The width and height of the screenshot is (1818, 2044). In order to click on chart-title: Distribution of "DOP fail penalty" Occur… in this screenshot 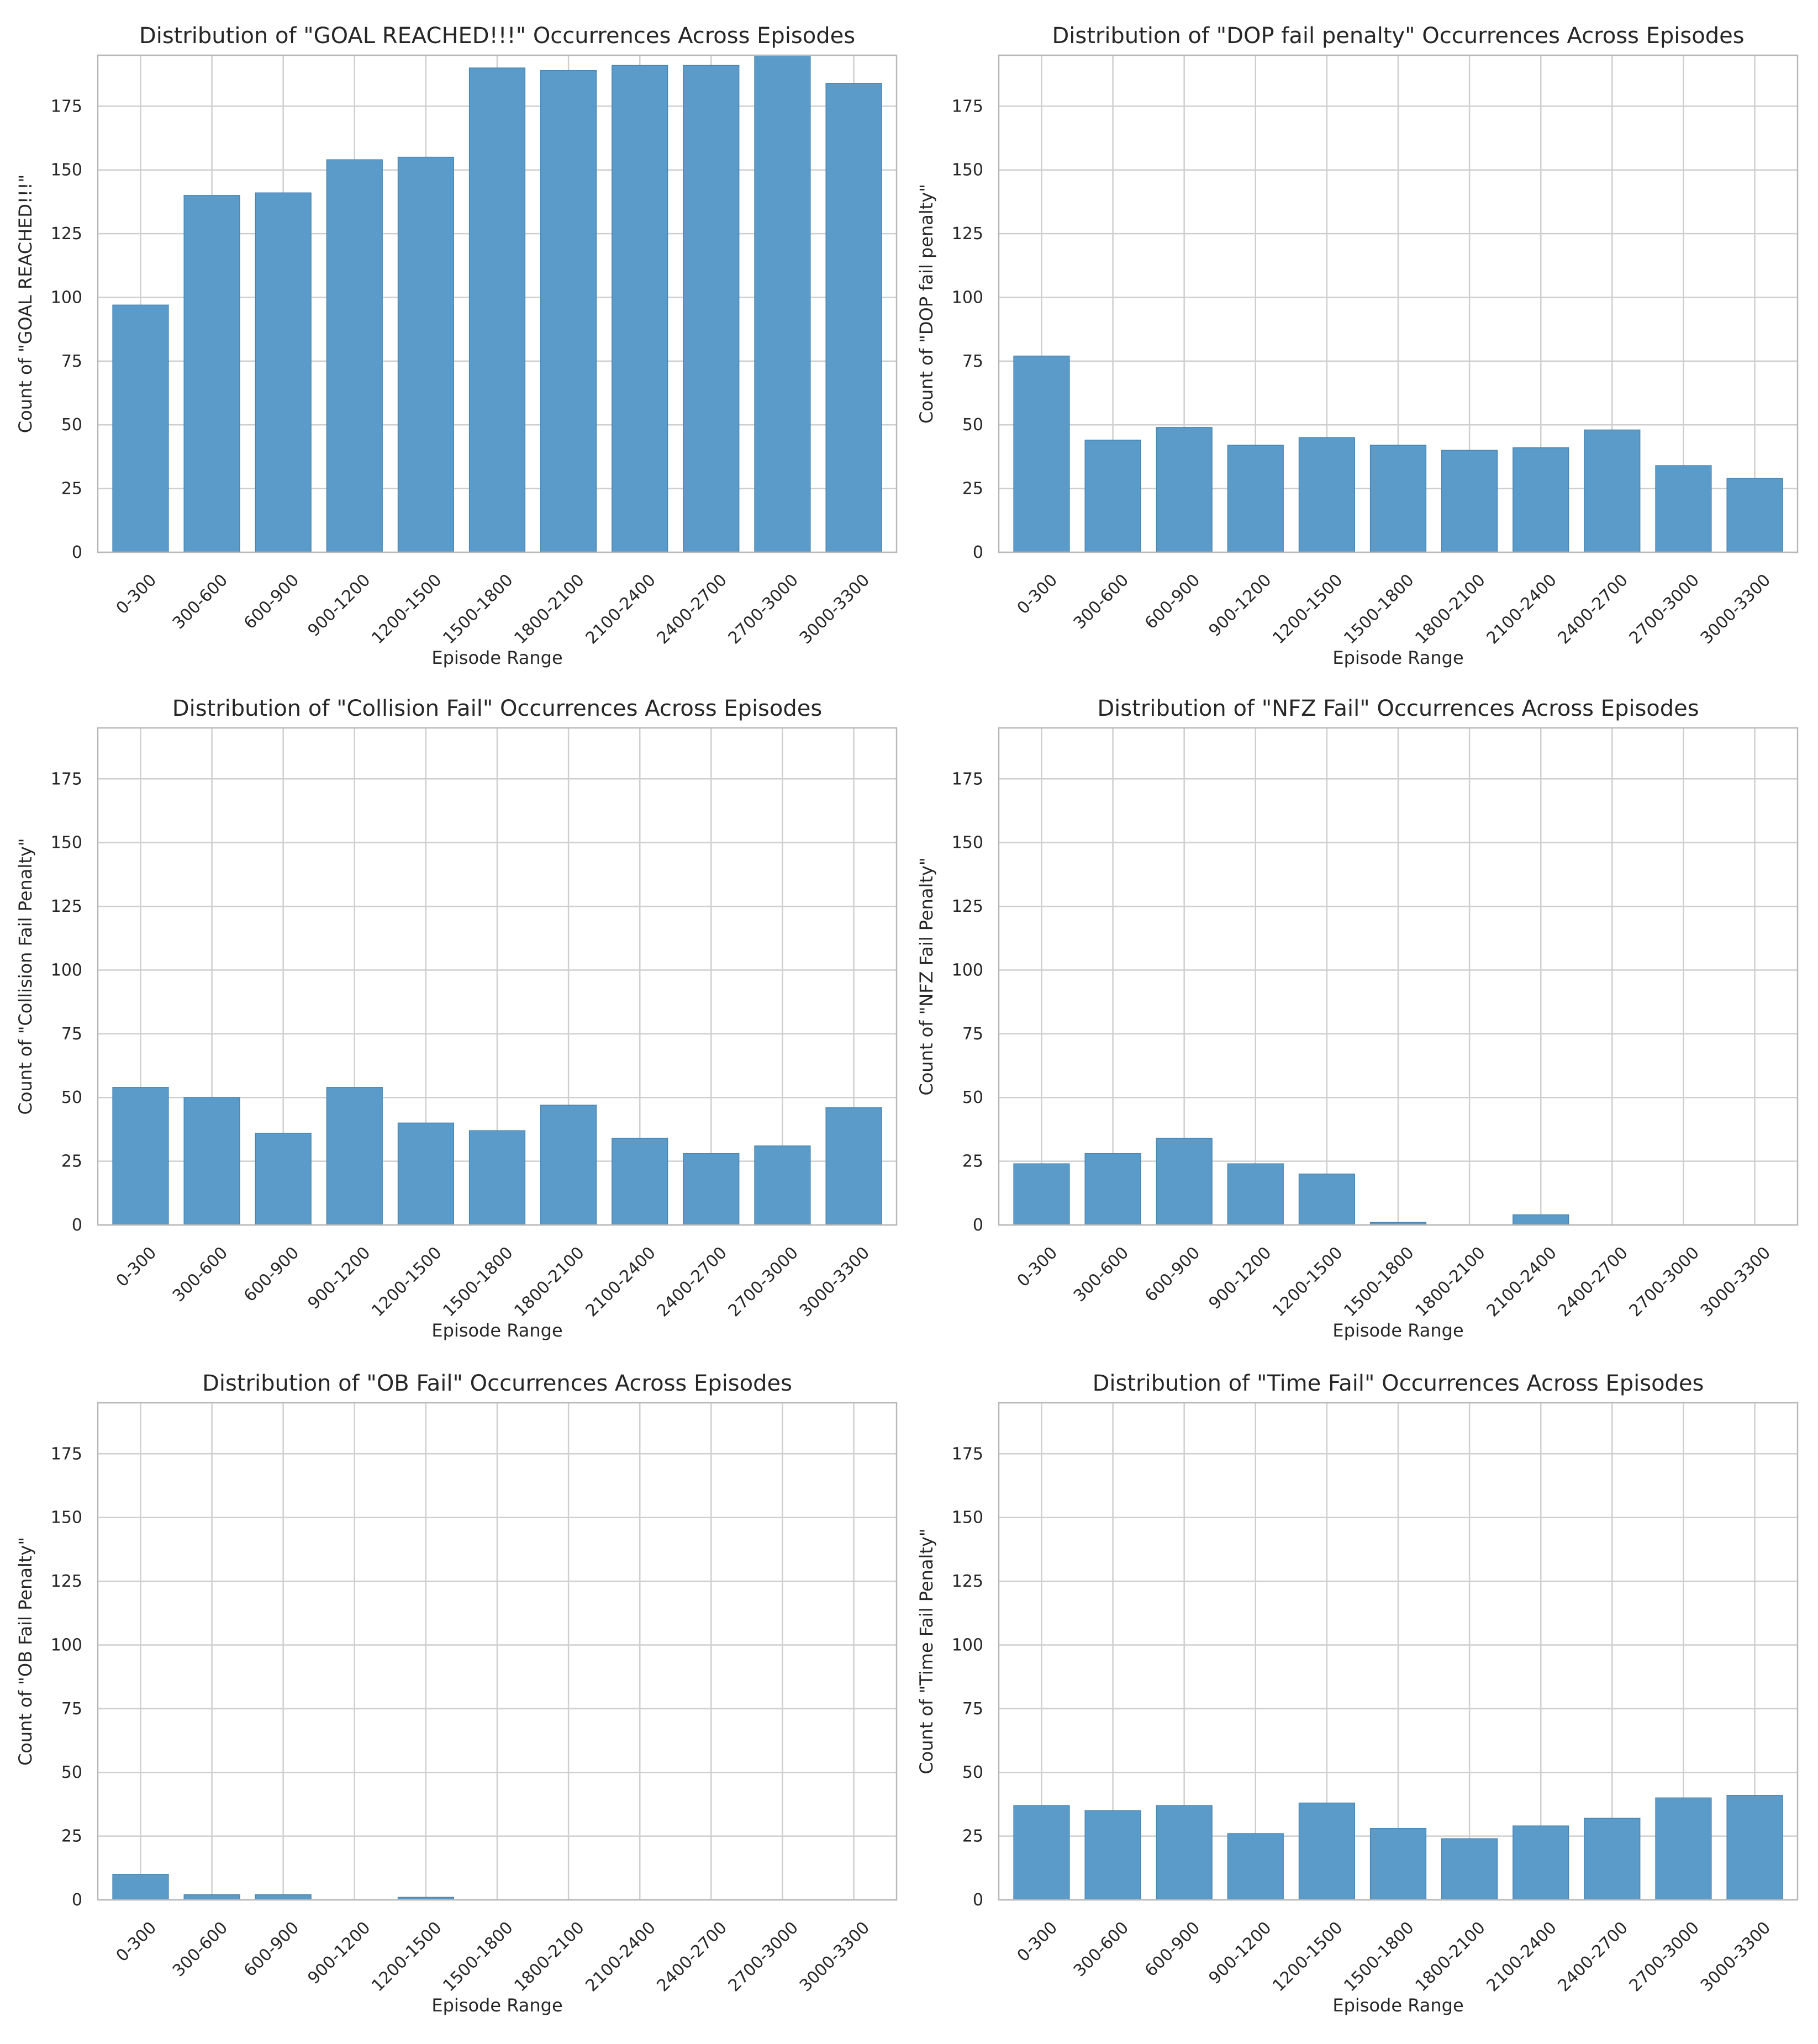, I will do `click(1398, 36)`.